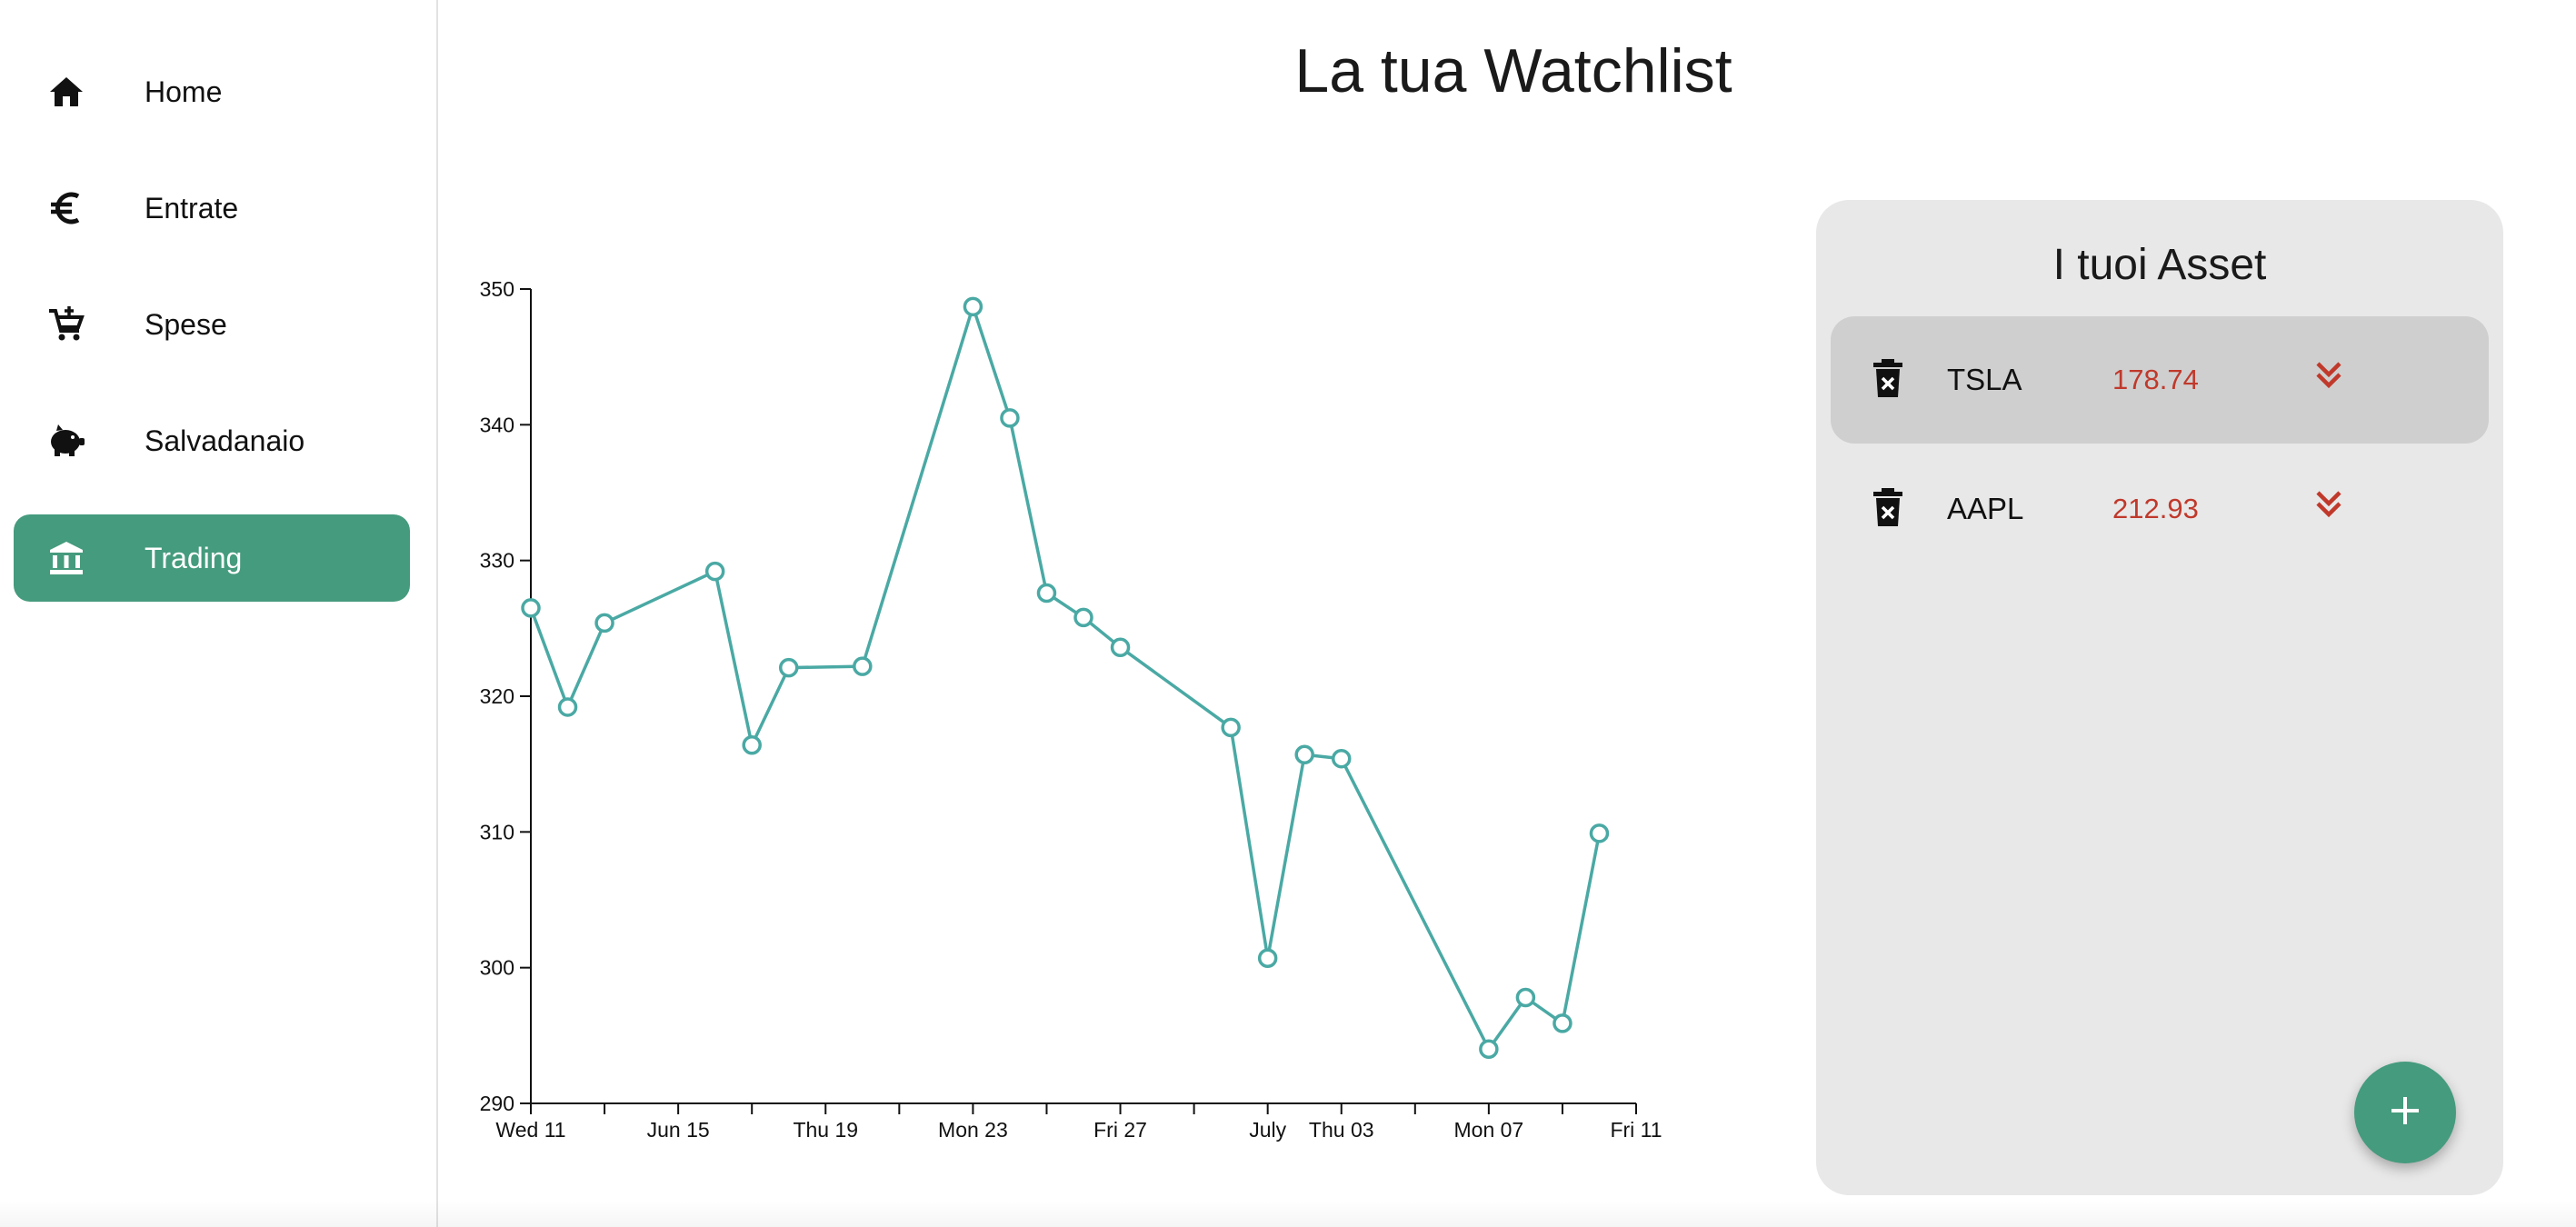  I want to click on y-tick-label: 350, so click(497, 289).